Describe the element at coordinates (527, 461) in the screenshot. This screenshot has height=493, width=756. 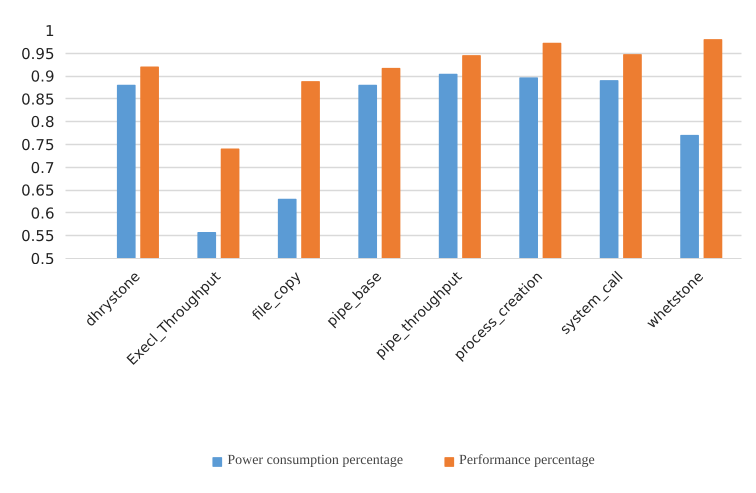
I see `legend-label: Performance percentage` at that location.